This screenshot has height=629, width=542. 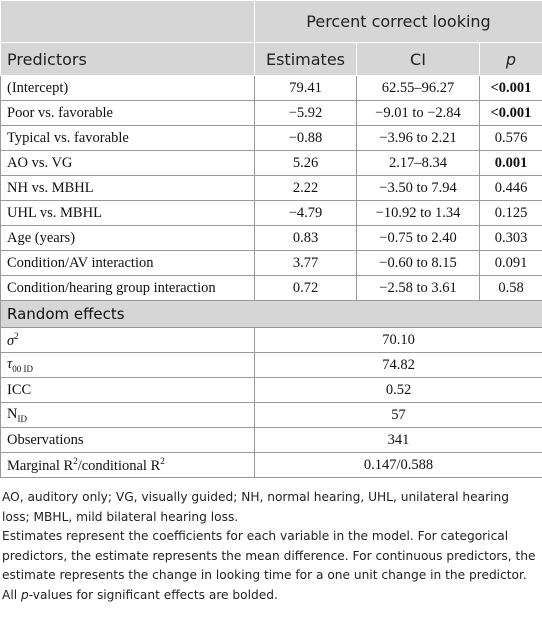 What do you see at coordinates (305, 288) in the screenshot?
I see `estimate: 0.72` at bounding box center [305, 288].